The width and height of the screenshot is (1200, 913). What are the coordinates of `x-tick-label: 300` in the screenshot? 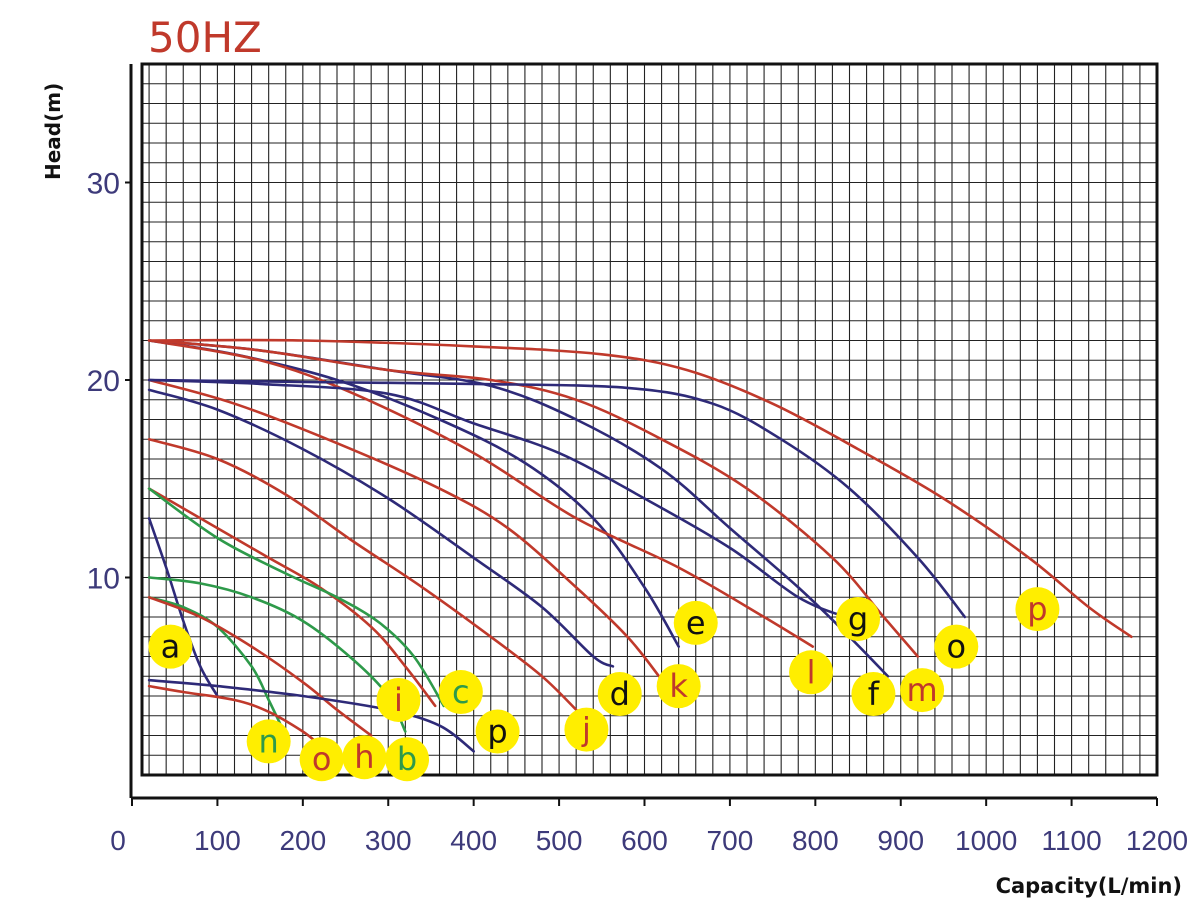 It's located at (388, 840).